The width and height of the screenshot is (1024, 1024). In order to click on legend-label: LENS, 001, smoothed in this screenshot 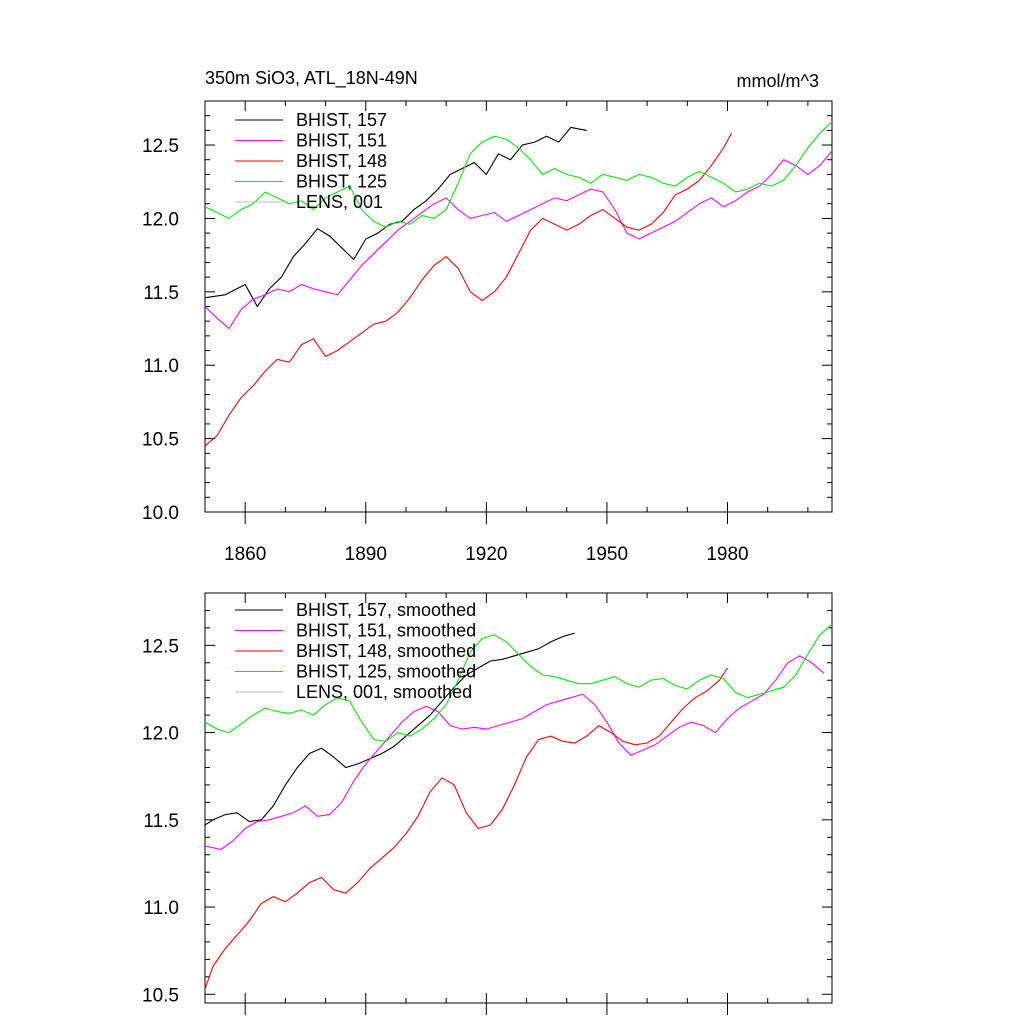, I will do `click(384, 692)`.